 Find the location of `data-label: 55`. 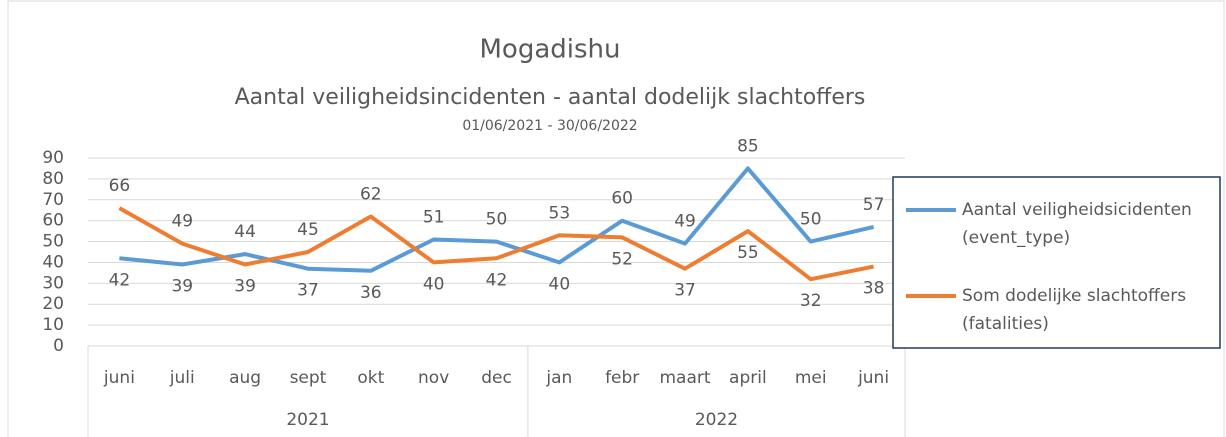

data-label: 55 is located at coordinates (748, 253).